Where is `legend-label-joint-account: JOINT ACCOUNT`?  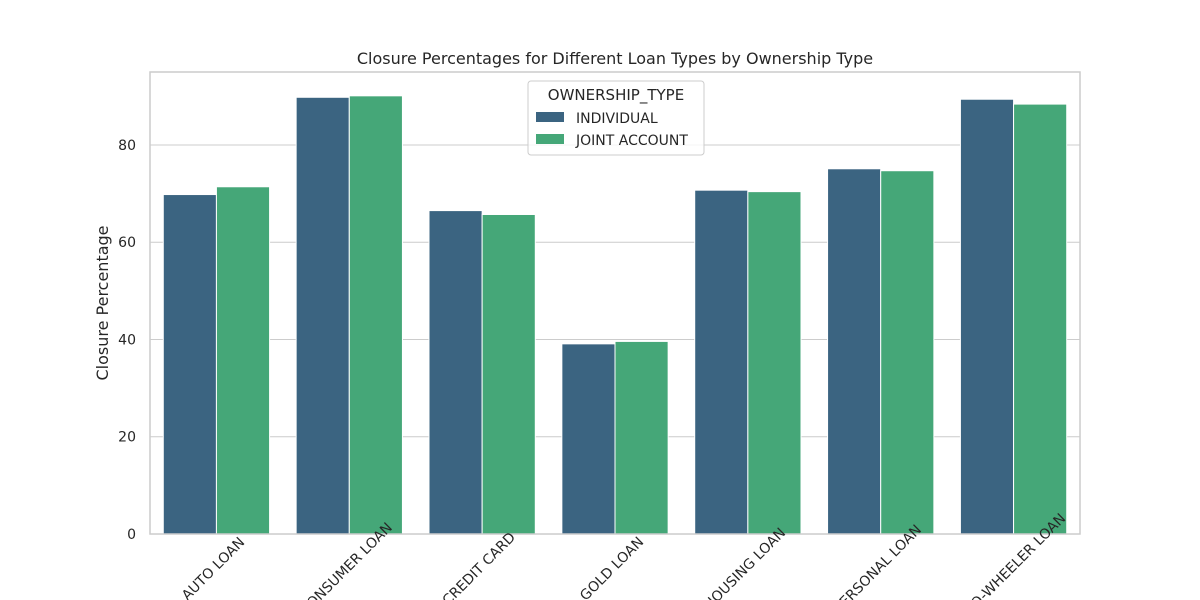 legend-label-joint-account: JOINT ACCOUNT is located at coordinates (631, 141).